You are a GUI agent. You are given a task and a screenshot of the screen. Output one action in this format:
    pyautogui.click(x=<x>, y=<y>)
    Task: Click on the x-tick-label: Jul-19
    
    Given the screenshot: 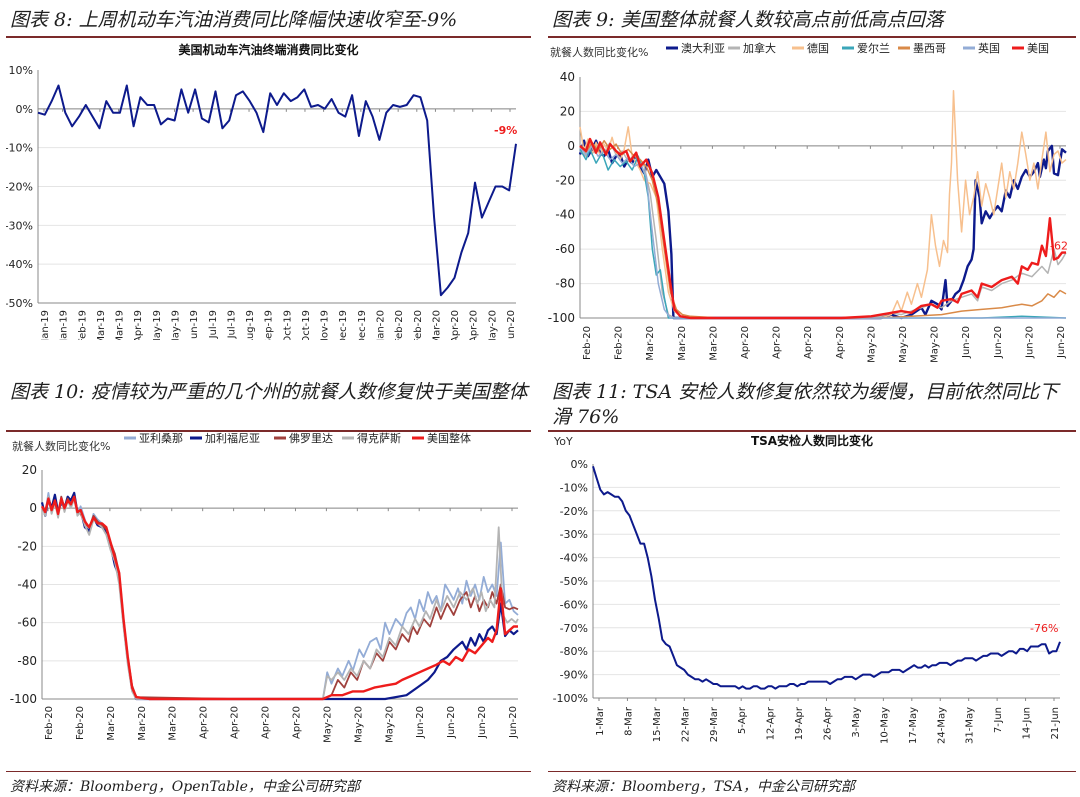 What is the action you would take?
    pyautogui.click(x=213, y=324)
    